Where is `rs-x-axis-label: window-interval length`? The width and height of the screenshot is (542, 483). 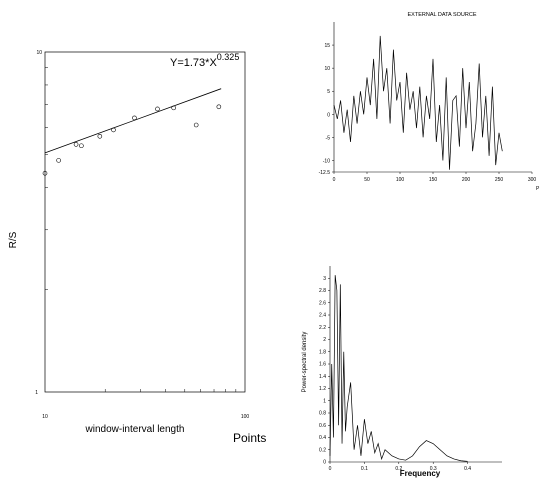
rs-x-axis-label: window-interval length is located at coordinates (135, 429).